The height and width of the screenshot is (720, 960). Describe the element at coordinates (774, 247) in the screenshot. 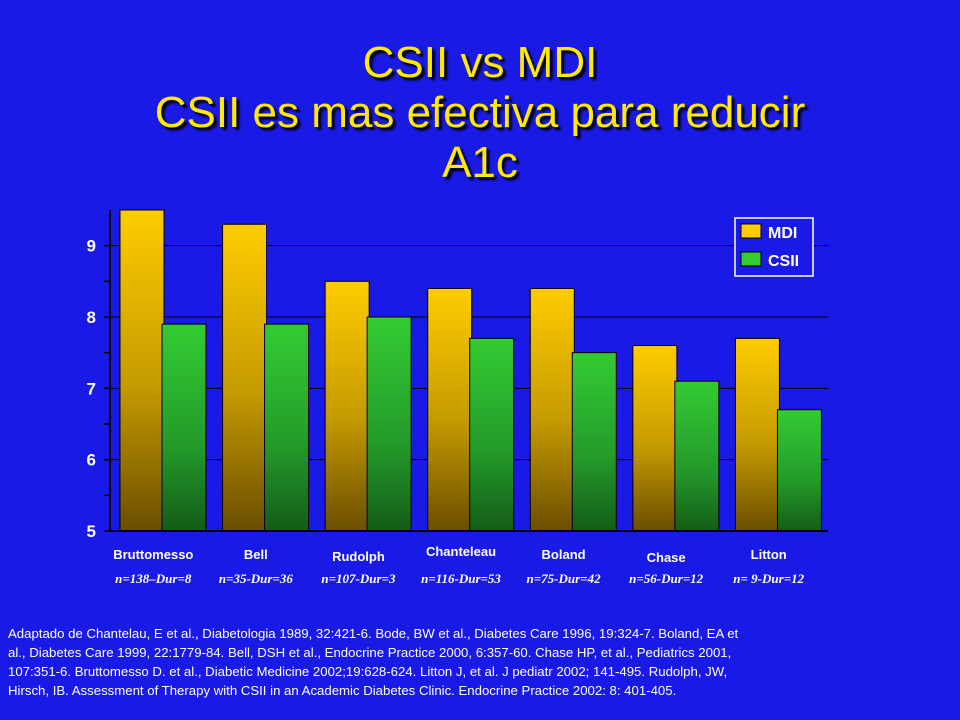

I see `legend: MDI CSII` at that location.